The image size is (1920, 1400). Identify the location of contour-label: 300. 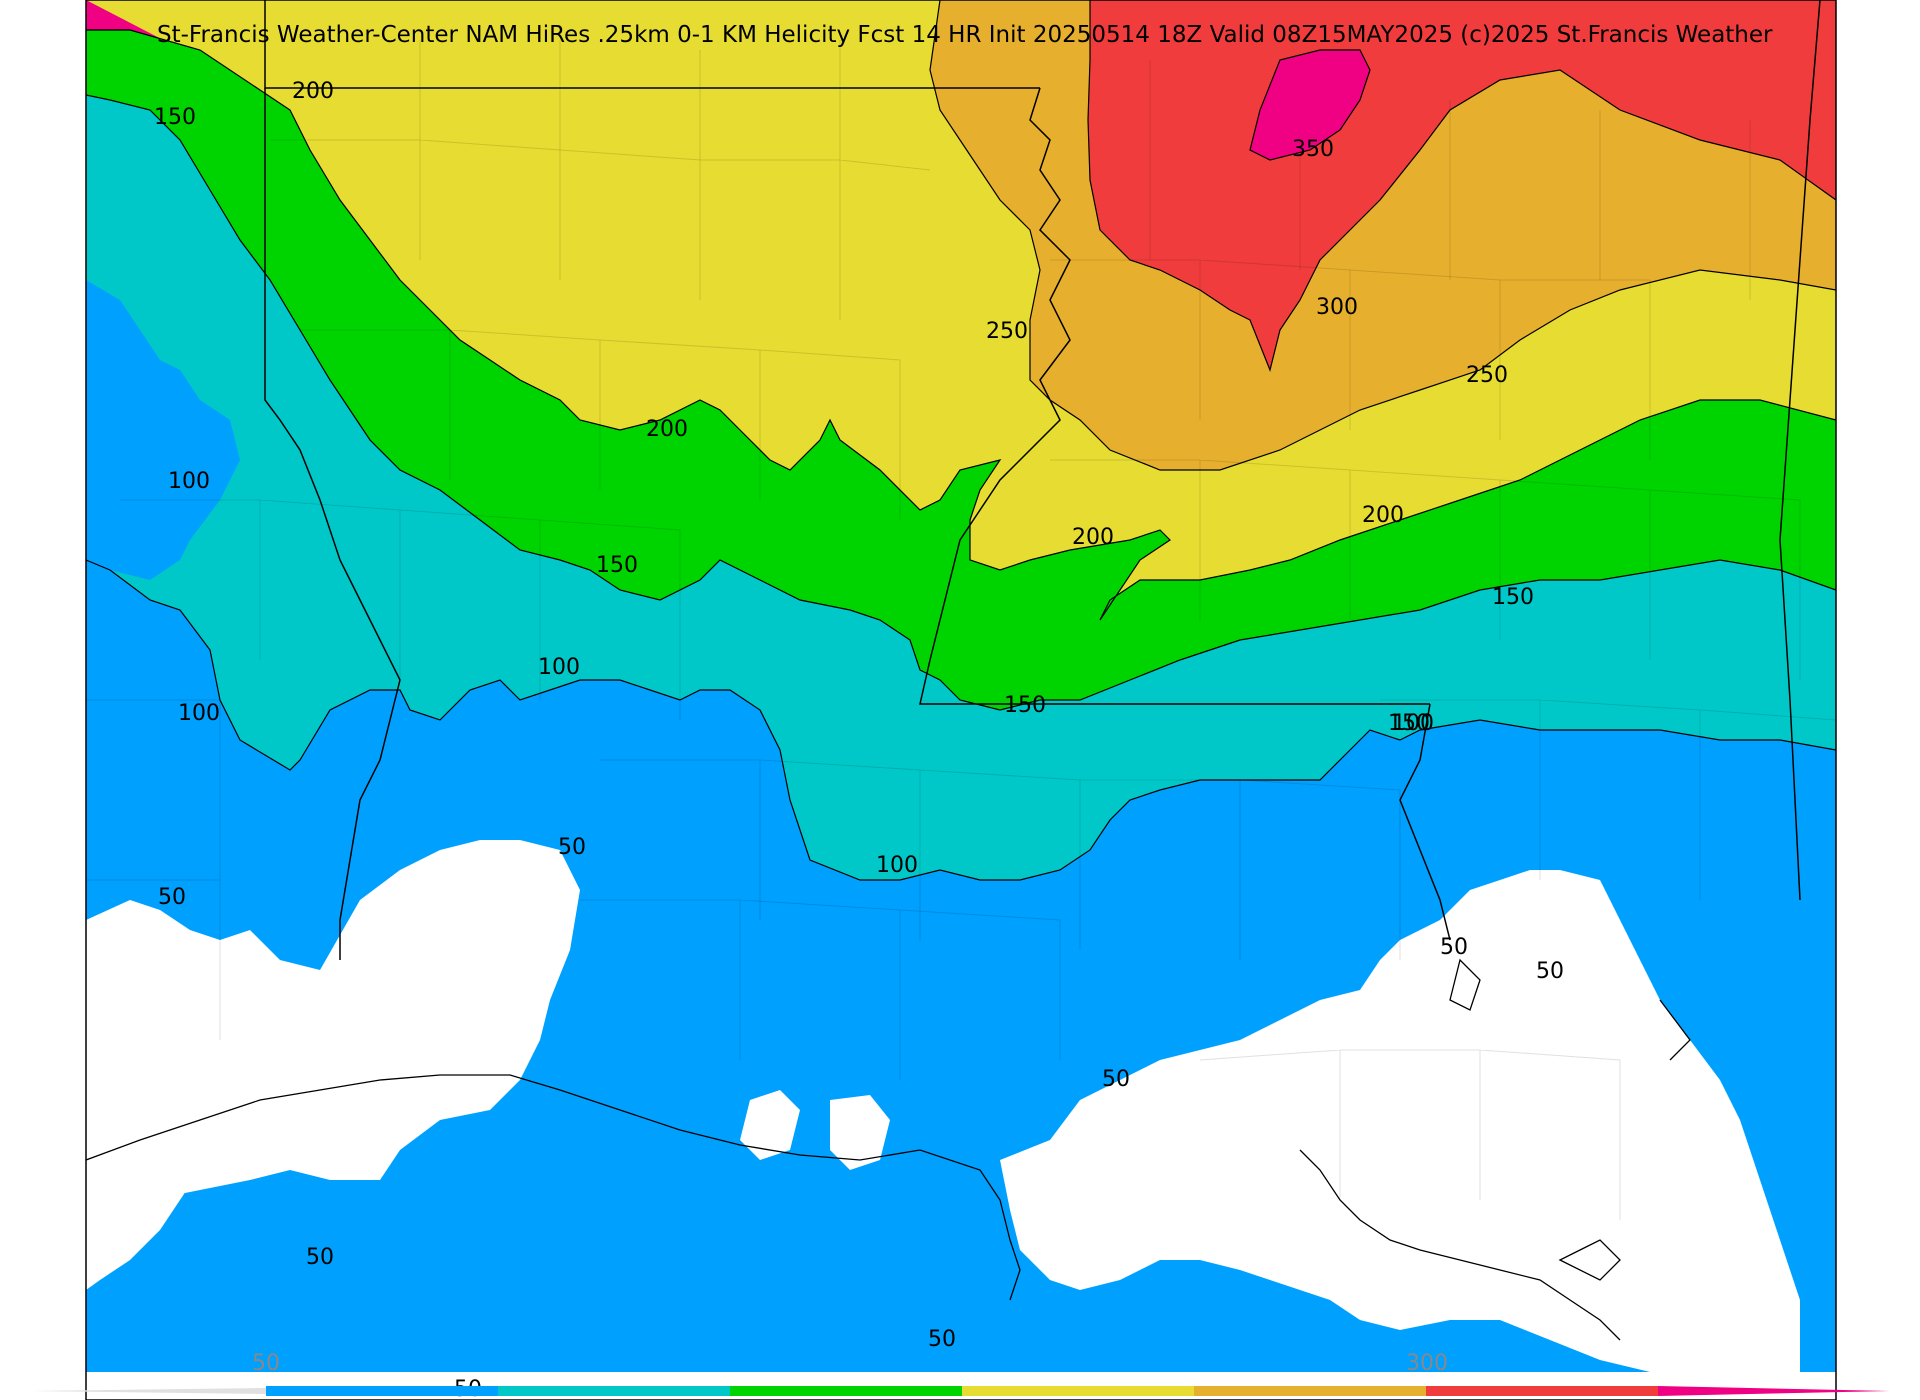
(1337, 307).